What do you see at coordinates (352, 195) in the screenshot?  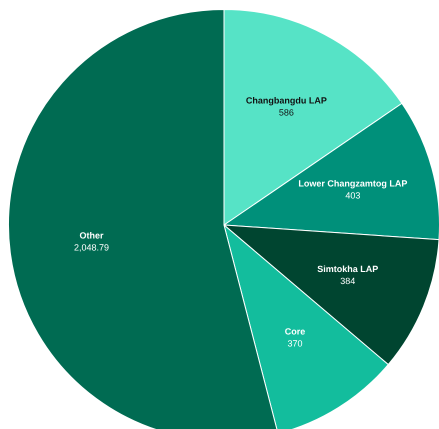 I see `data-label: 403` at bounding box center [352, 195].